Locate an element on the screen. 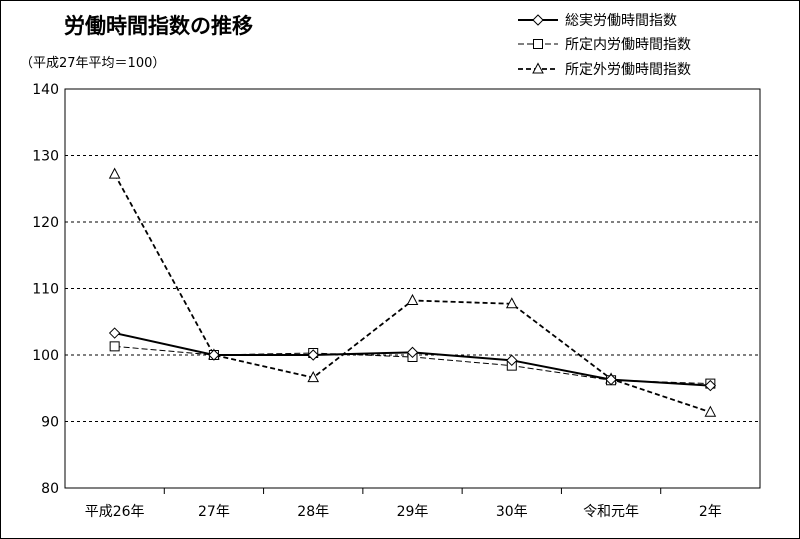  y-tick-label: 100 is located at coordinates (45, 356).